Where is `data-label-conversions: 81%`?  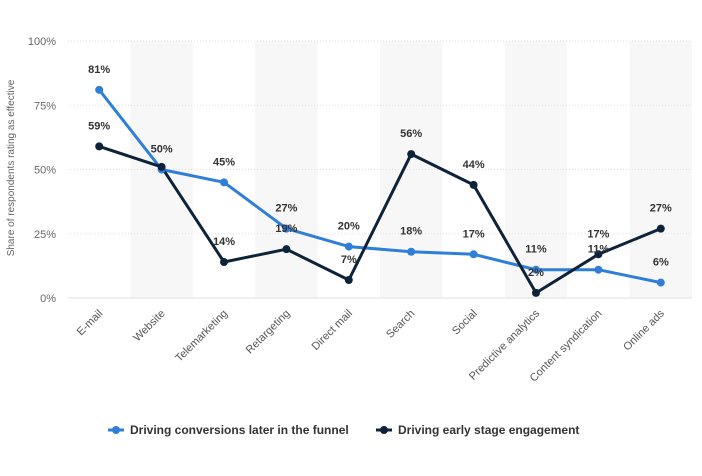 data-label-conversions: 81% is located at coordinates (99, 70).